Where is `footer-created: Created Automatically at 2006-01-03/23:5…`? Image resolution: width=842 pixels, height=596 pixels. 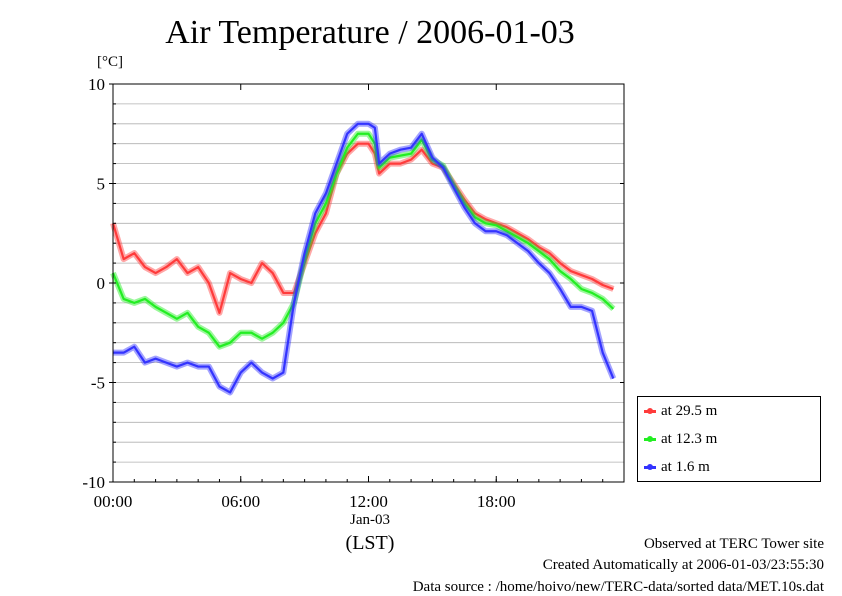 footer-created: Created Automatically at 2006-01-03/23:5… is located at coordinates (683, 565).